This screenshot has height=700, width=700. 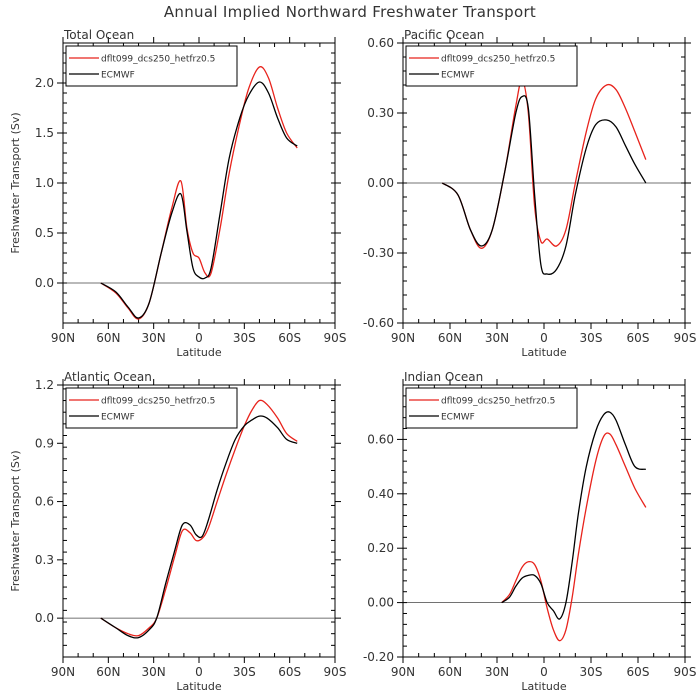 I want to click on chart-title: Total Ocean, so click(x=98, y=35).